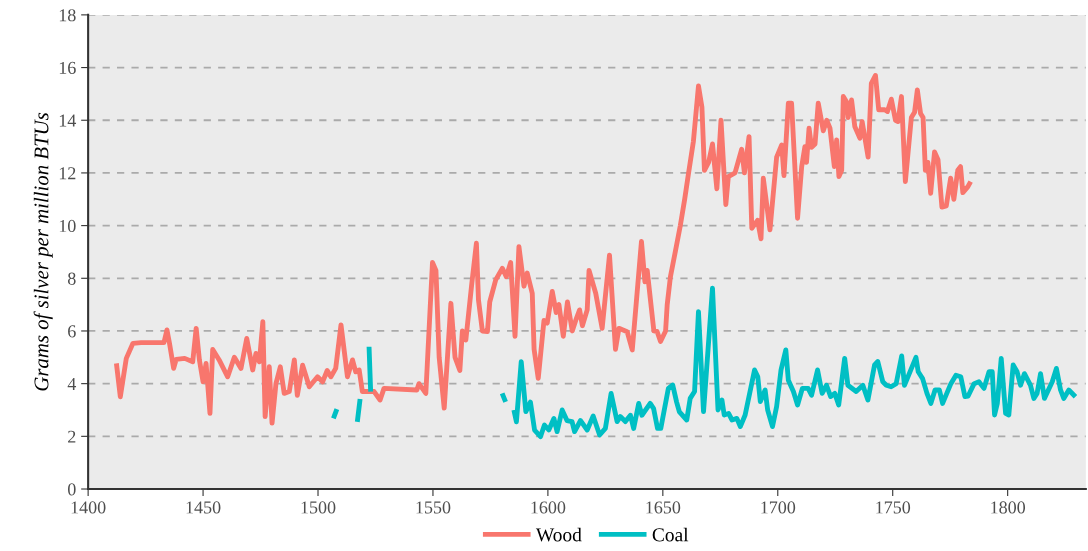  Describe the element at coordinates (71, 278) in the screenshot. I see `y-tick-label: 8` at that location.